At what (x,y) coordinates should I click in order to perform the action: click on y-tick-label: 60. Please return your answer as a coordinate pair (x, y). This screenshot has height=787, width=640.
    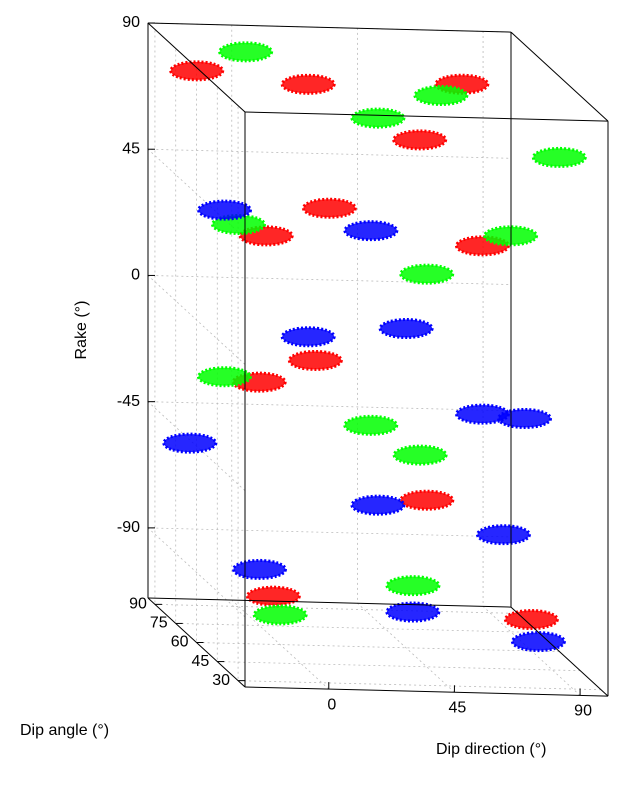
    Looking at the image, I should click on (180, 642).